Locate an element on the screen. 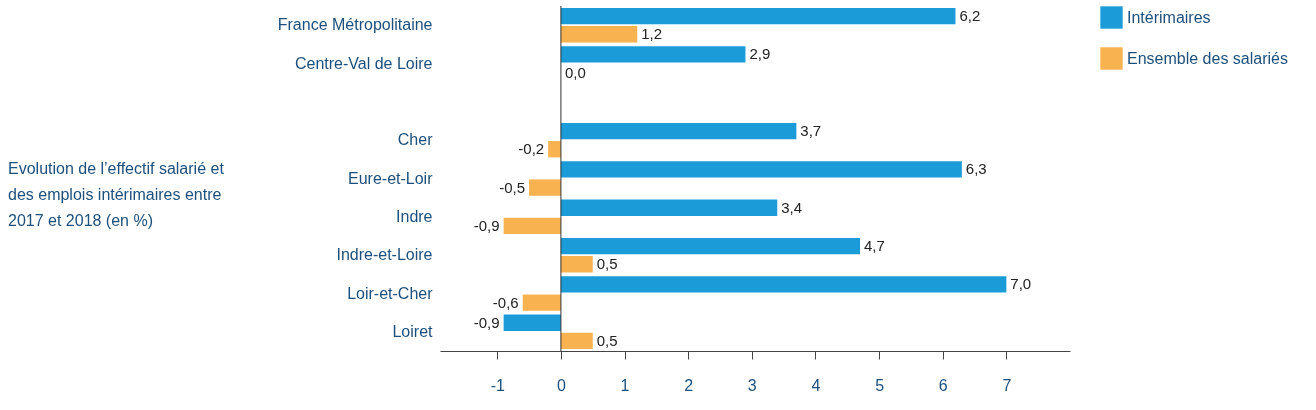 This screenshot has height=410, width=1316. data-label: -0,6 is located at coordinates (505, 302).